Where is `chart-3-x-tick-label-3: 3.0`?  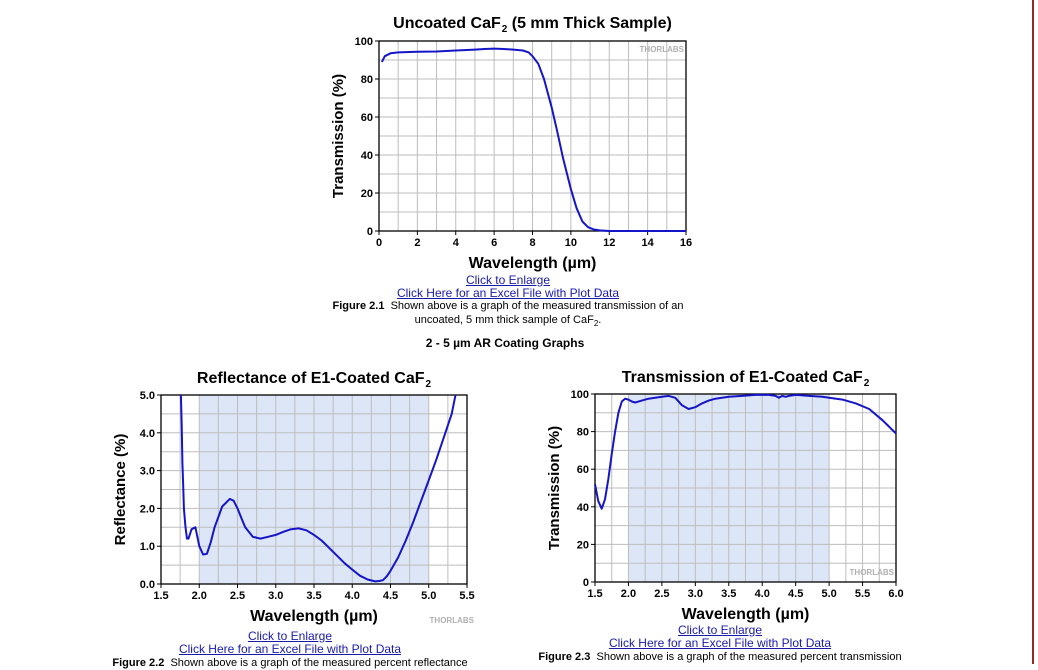 chart-3-x-tick-label-3: 3.0 is located at coordinates (695, 594).